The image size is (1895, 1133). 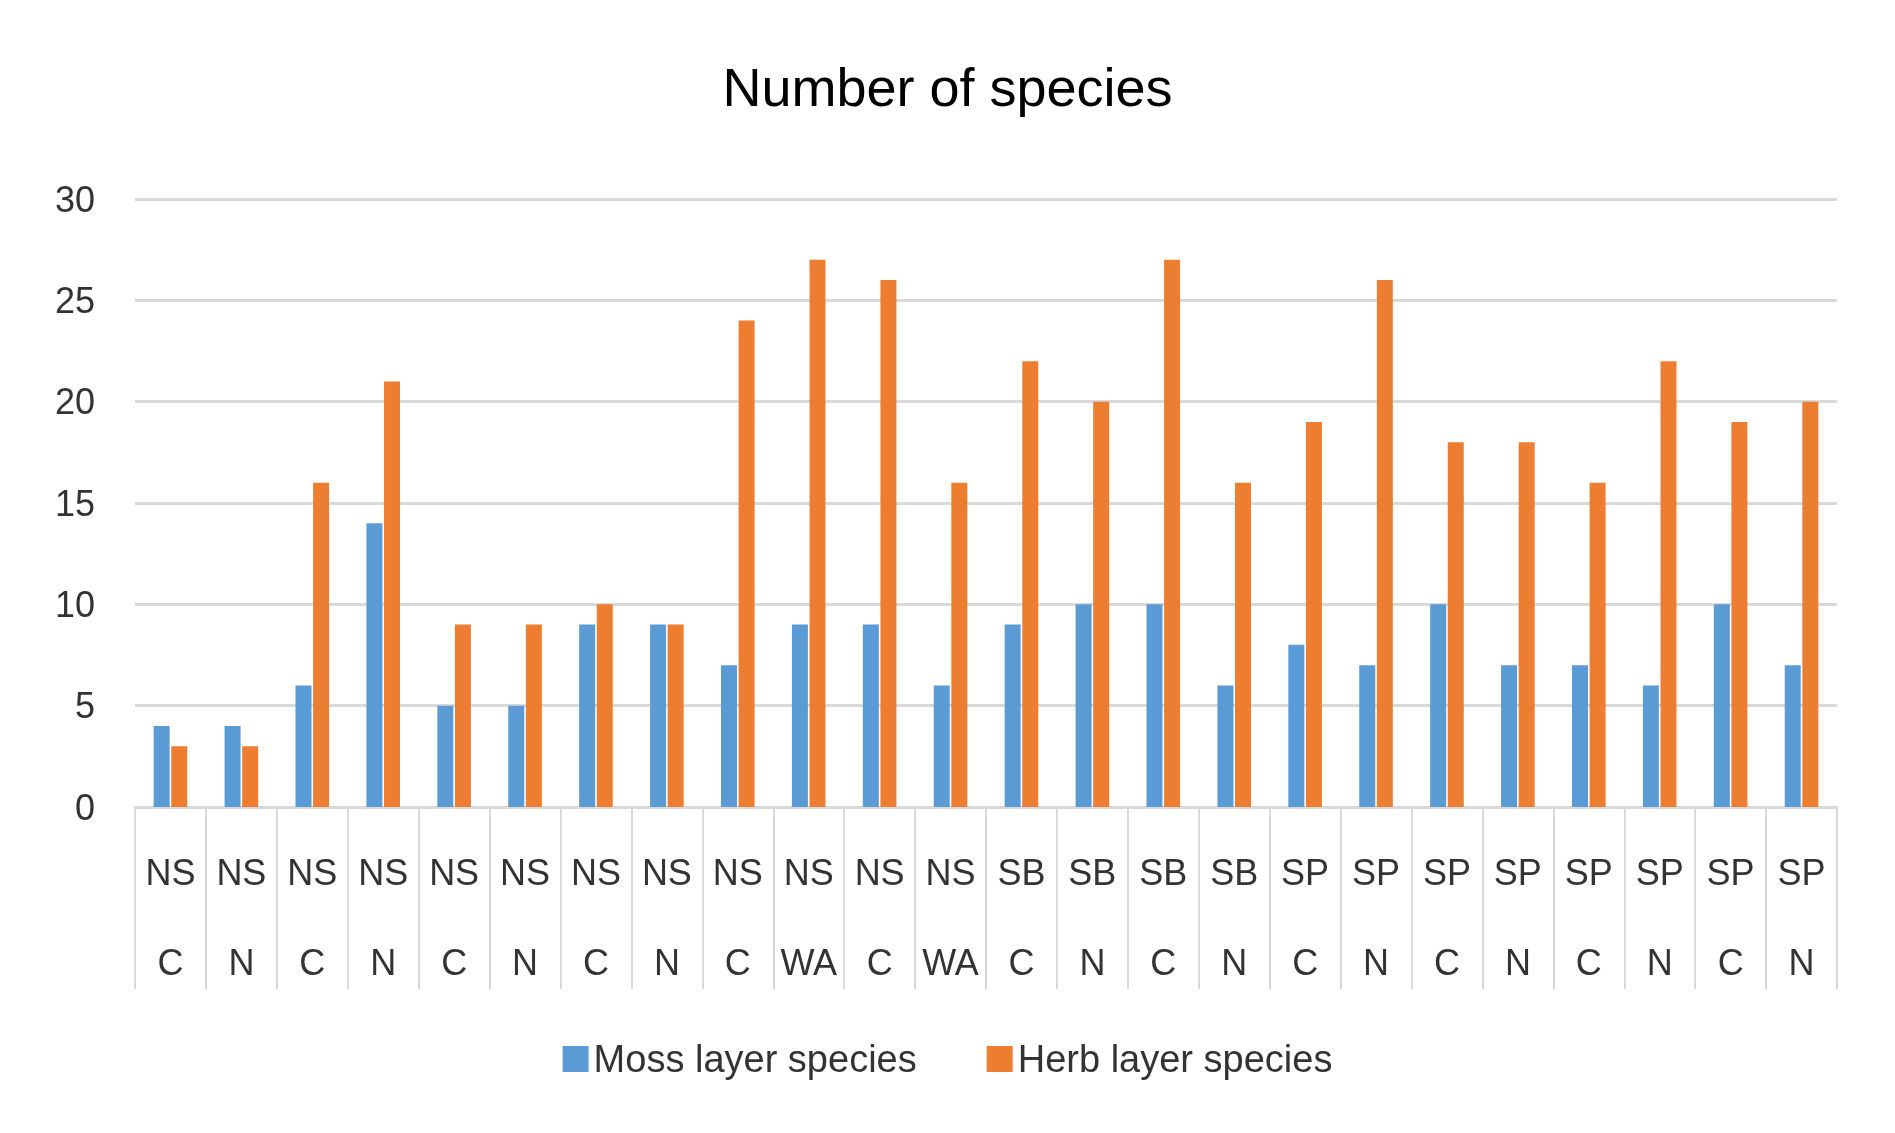 I want to click on y-tick-label: 20, so click(x=74, y=402).